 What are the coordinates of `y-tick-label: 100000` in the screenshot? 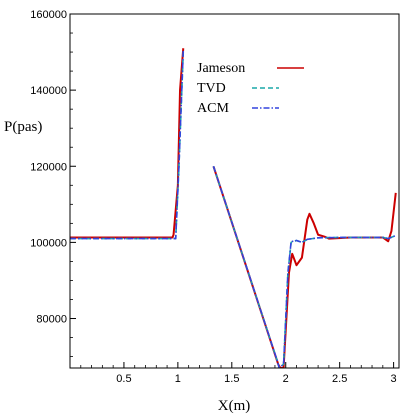 It's located at (48, 243).